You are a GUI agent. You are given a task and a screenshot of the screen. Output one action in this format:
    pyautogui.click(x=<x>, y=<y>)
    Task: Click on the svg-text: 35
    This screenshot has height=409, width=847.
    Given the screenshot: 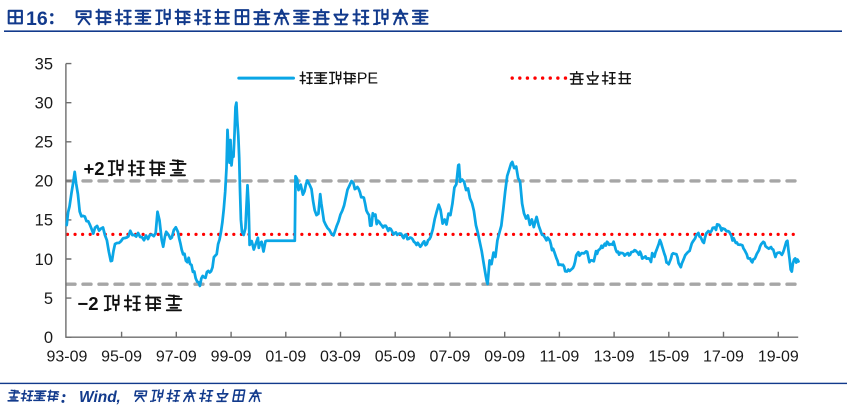 What is the action you would take?
    pyautogui.click(x=44, y=64)
    